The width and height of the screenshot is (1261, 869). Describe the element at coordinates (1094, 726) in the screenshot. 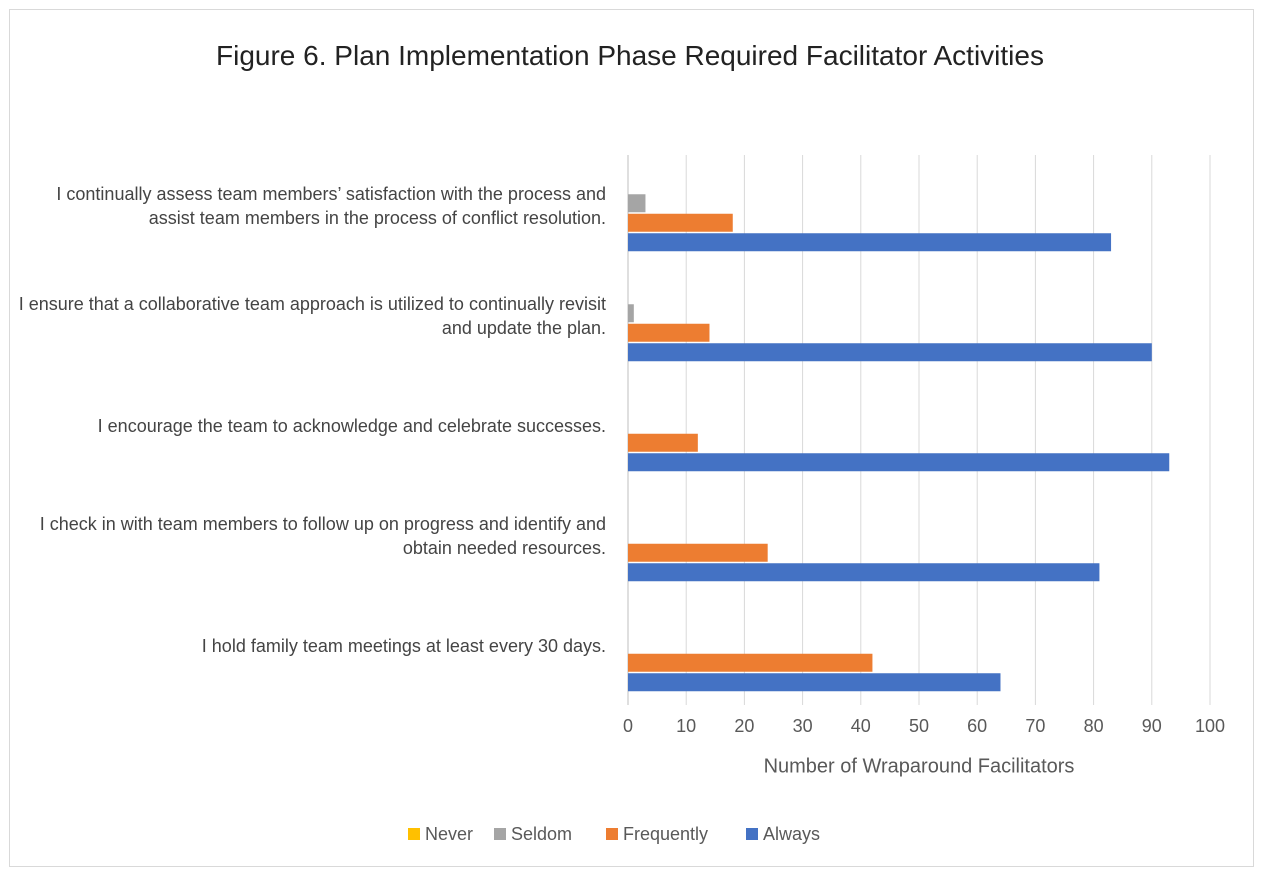

I see `x-tick-label: 80` at that location.